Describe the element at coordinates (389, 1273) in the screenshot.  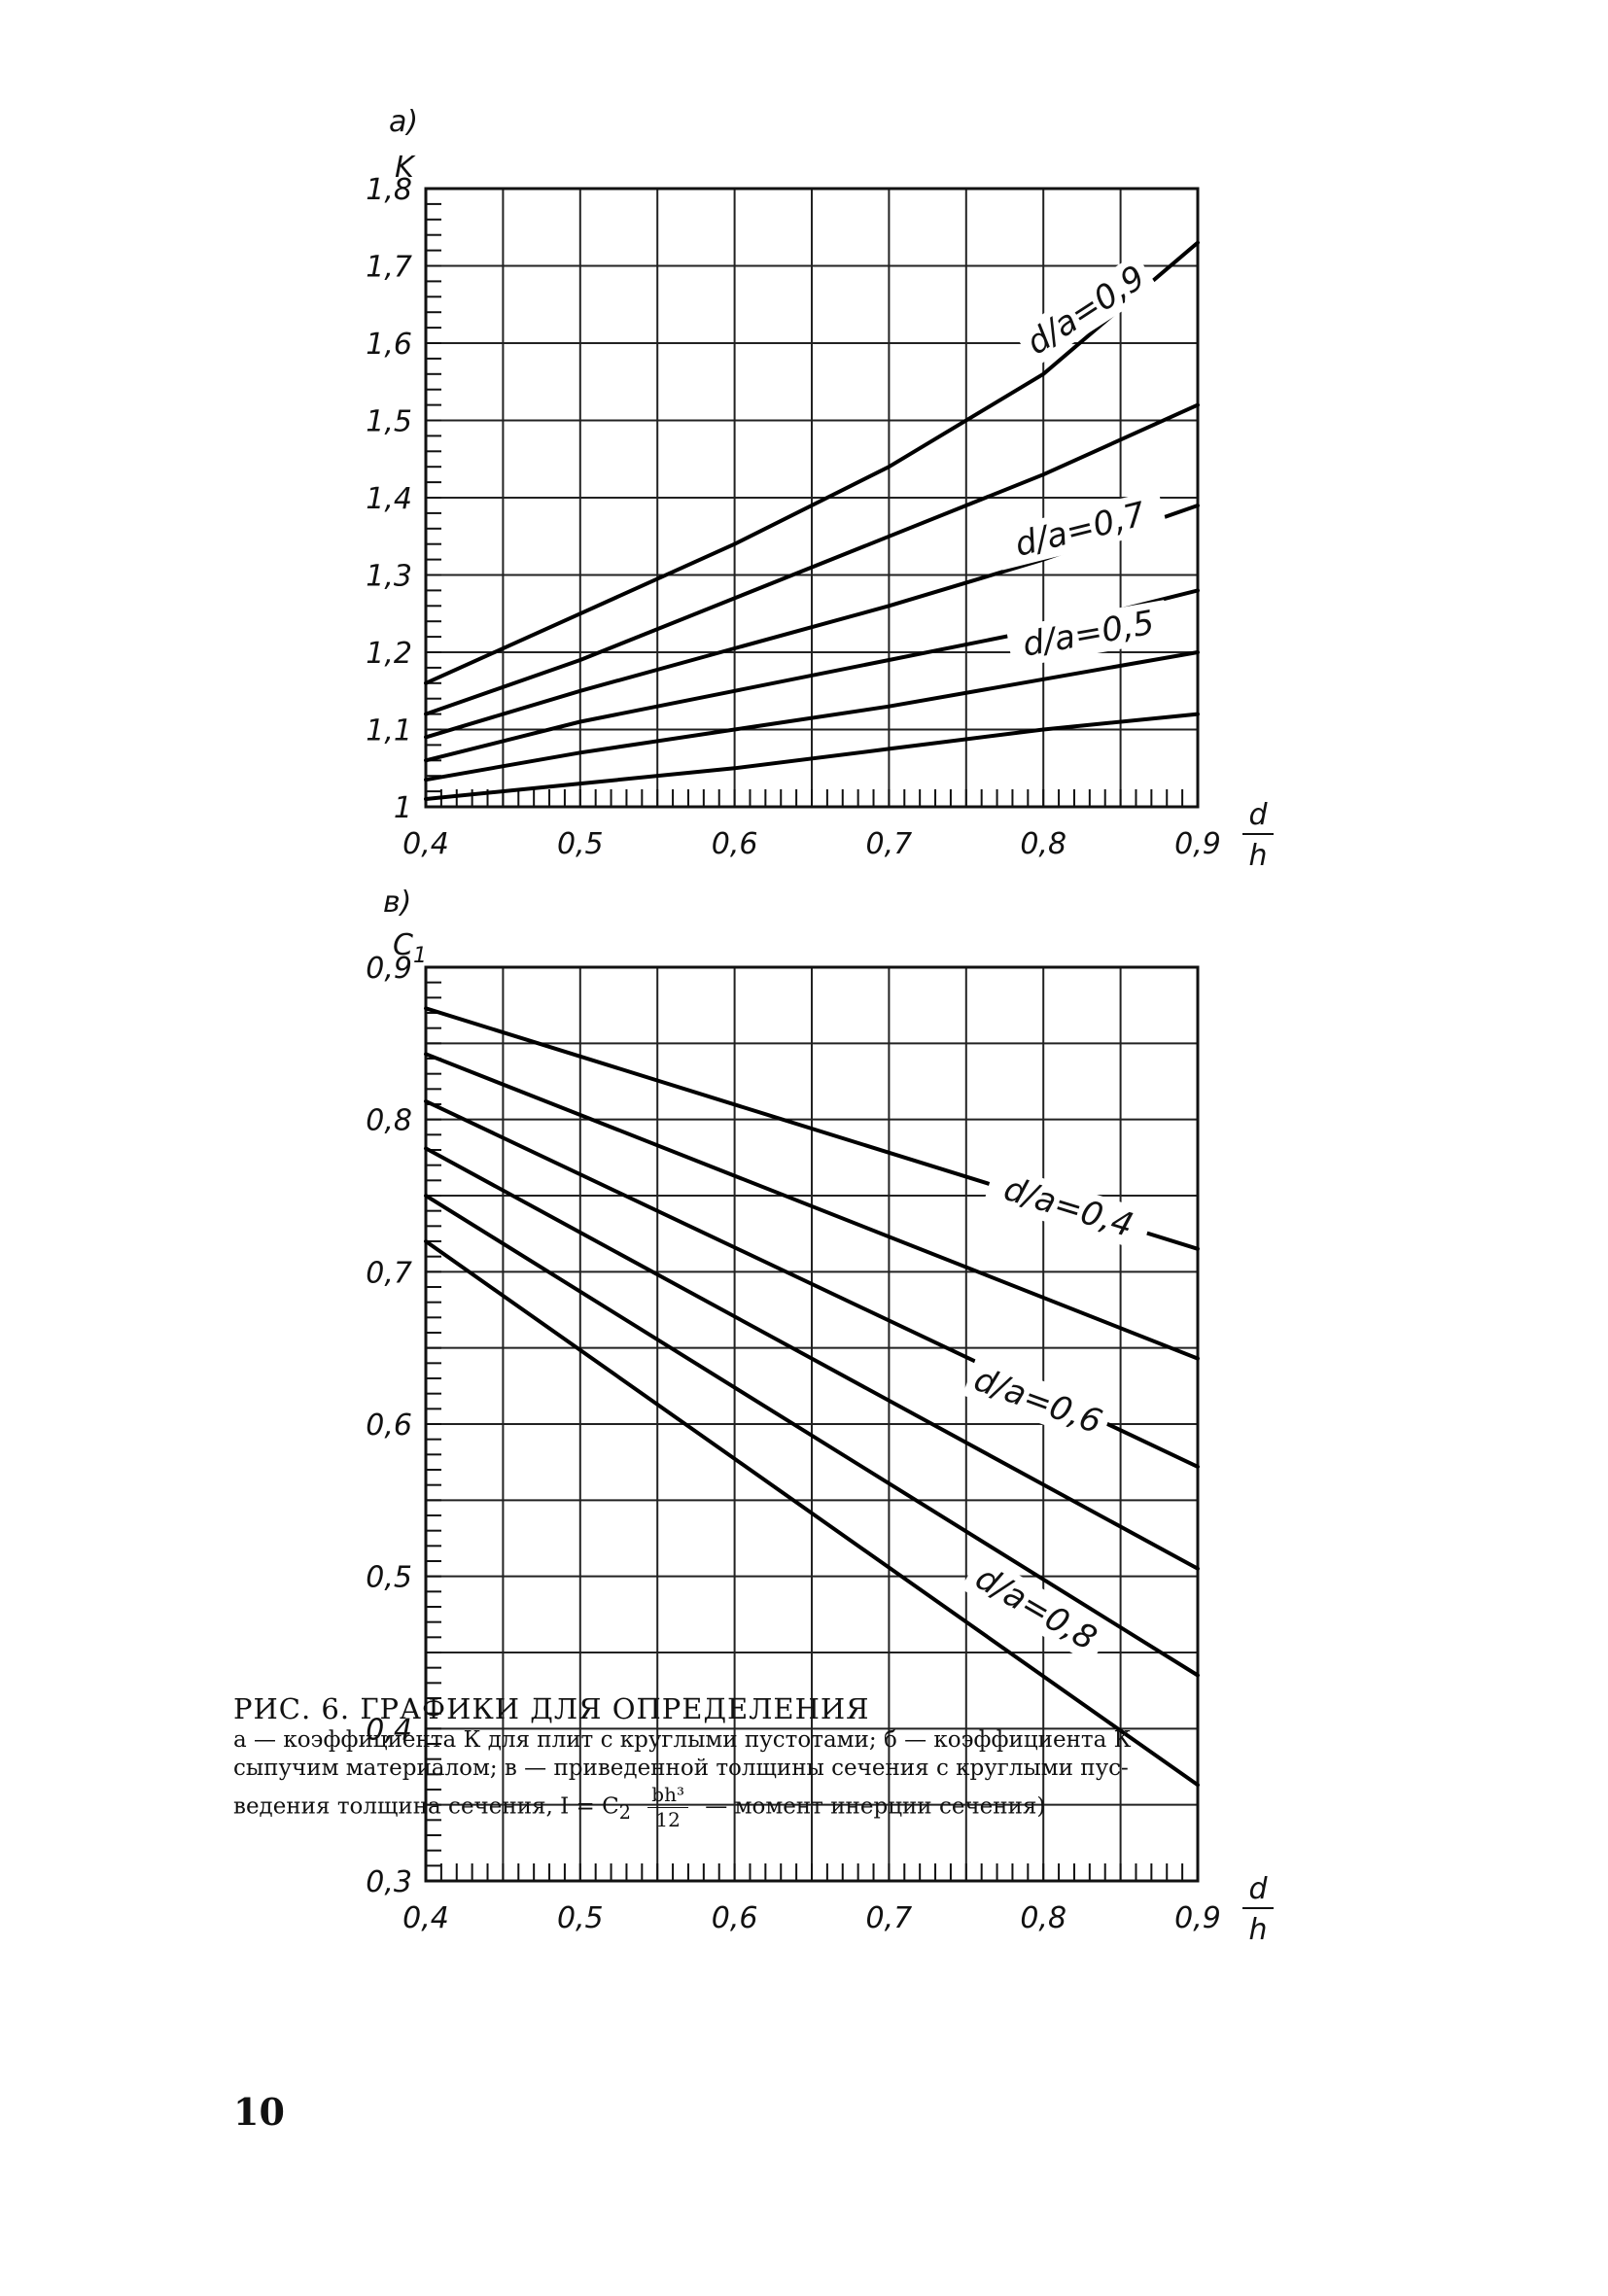
I see `y-tick-label: 0,7` at that location.